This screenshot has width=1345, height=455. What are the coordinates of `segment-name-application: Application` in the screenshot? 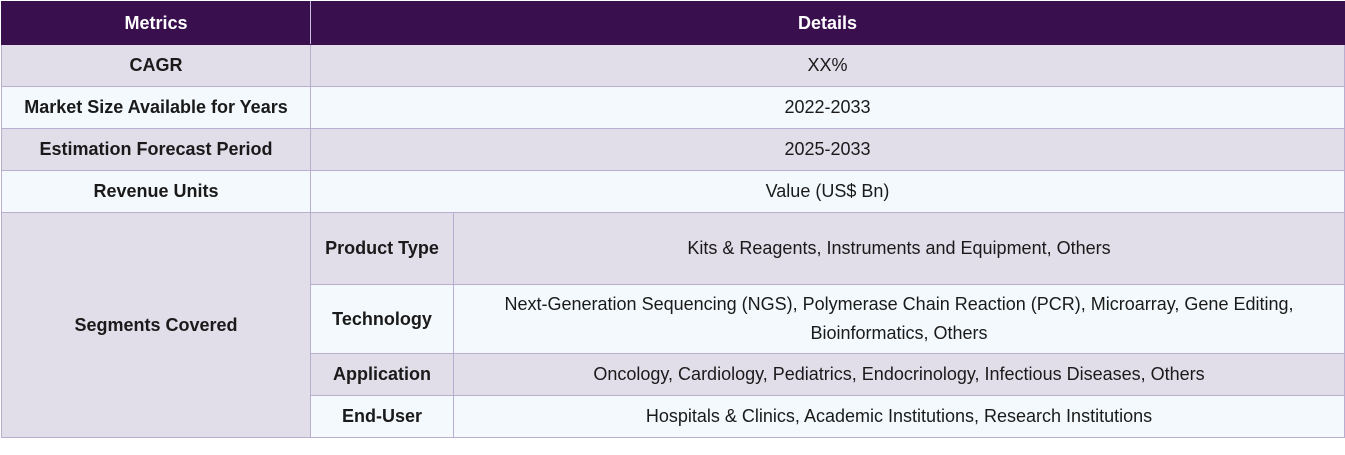 It's located at (382, 374).